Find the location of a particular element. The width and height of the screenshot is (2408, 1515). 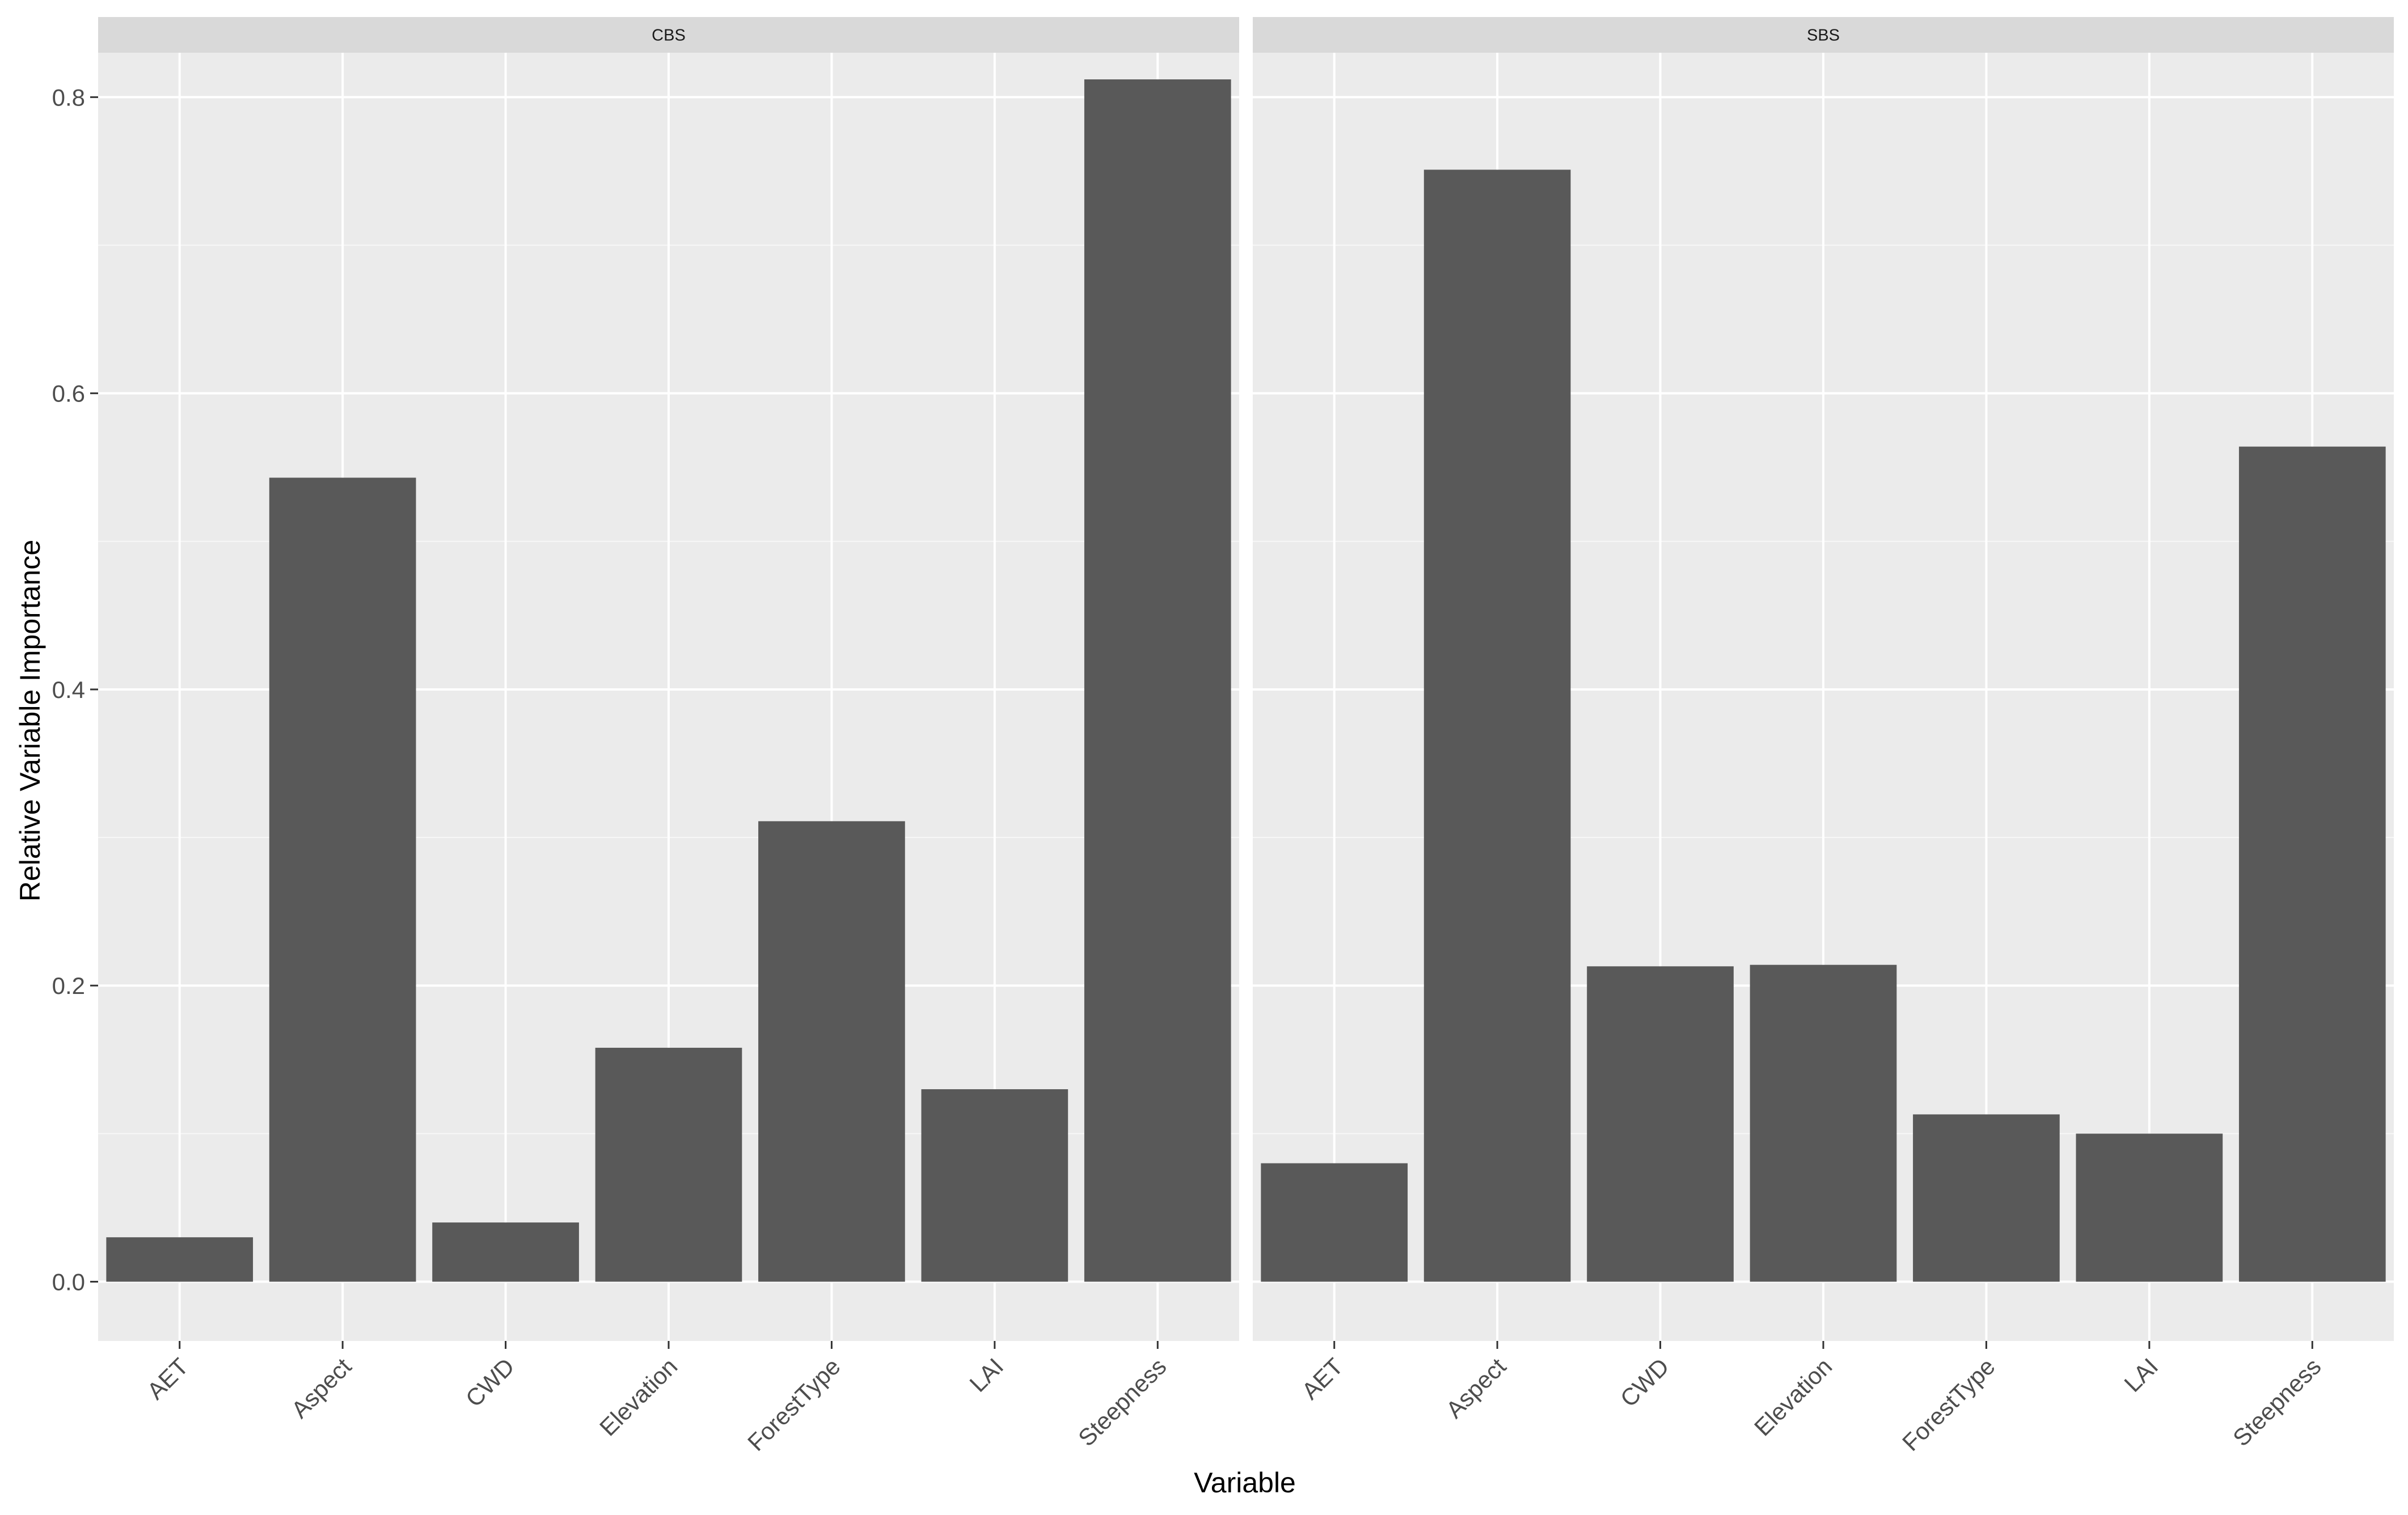

y-axis-title: Relative Variable Importance is located at coordinates (30, 721).